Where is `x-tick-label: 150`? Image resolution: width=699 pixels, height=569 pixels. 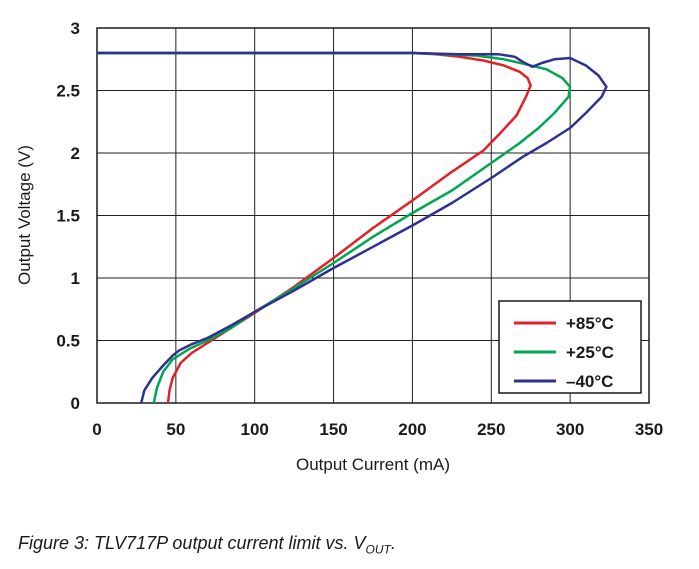
x-tick-label: 150 is located at coordinates (333, 429).